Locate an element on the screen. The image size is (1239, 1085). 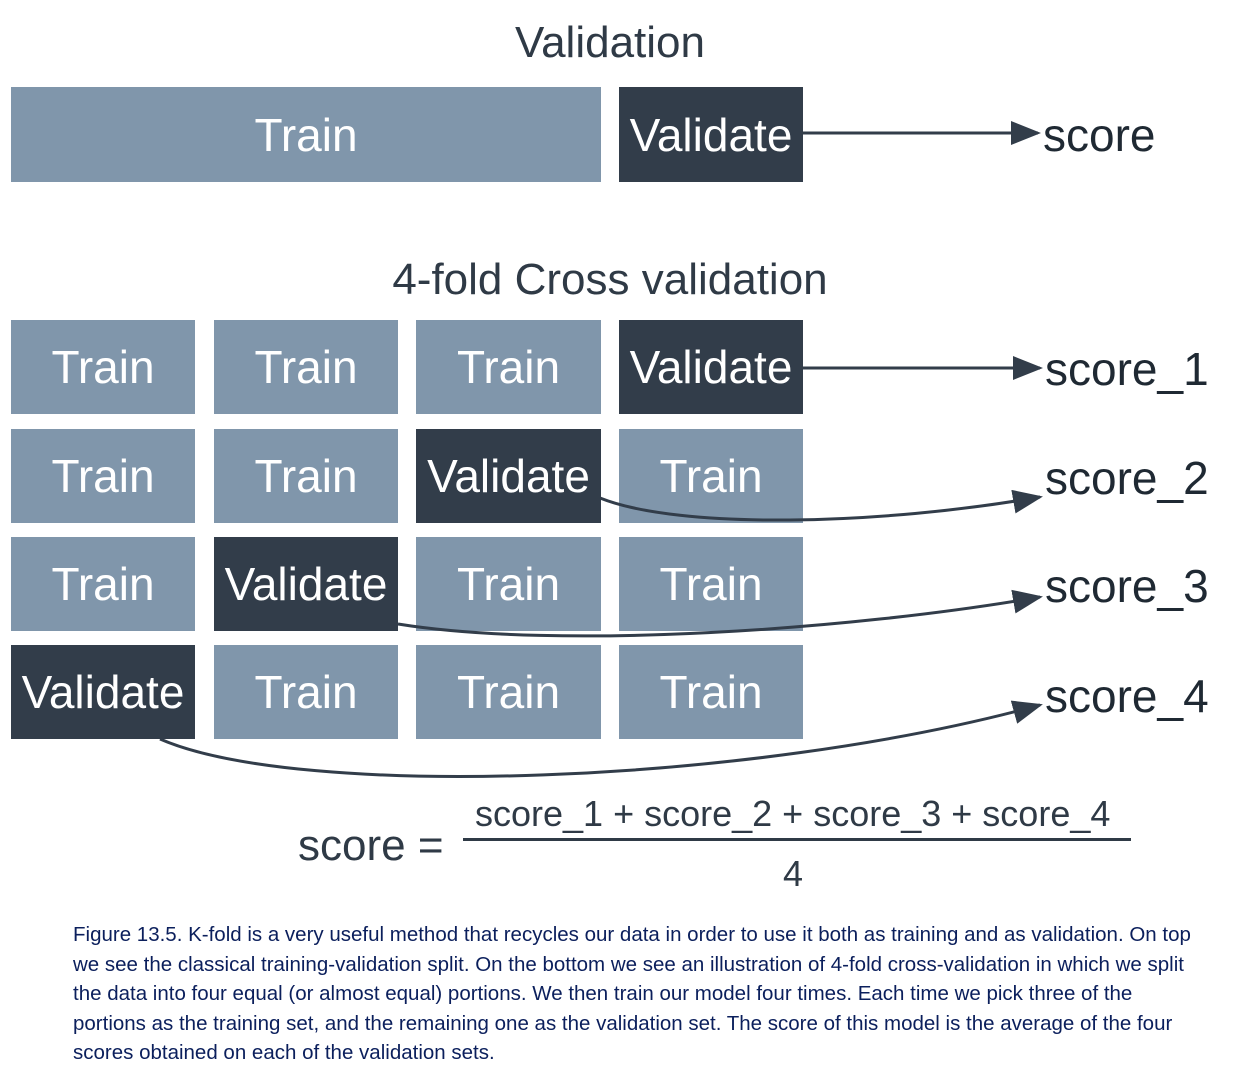
formula-denominator: 4 is located at coordinates (793, 873).